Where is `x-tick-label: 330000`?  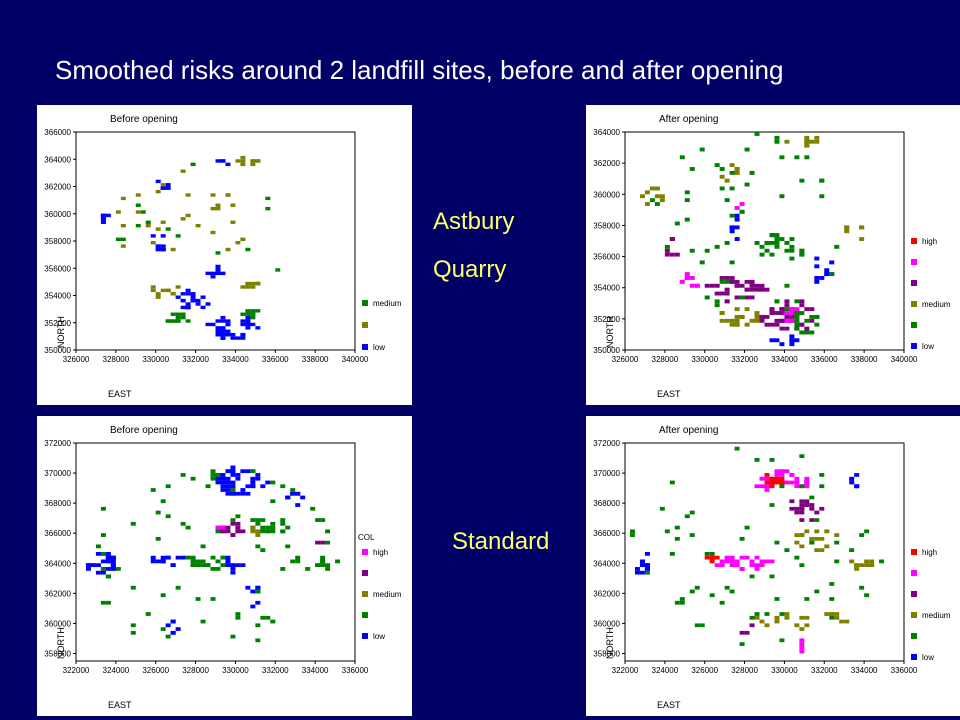
x-tick-label: 330000 is located at coordinates (704, 359).